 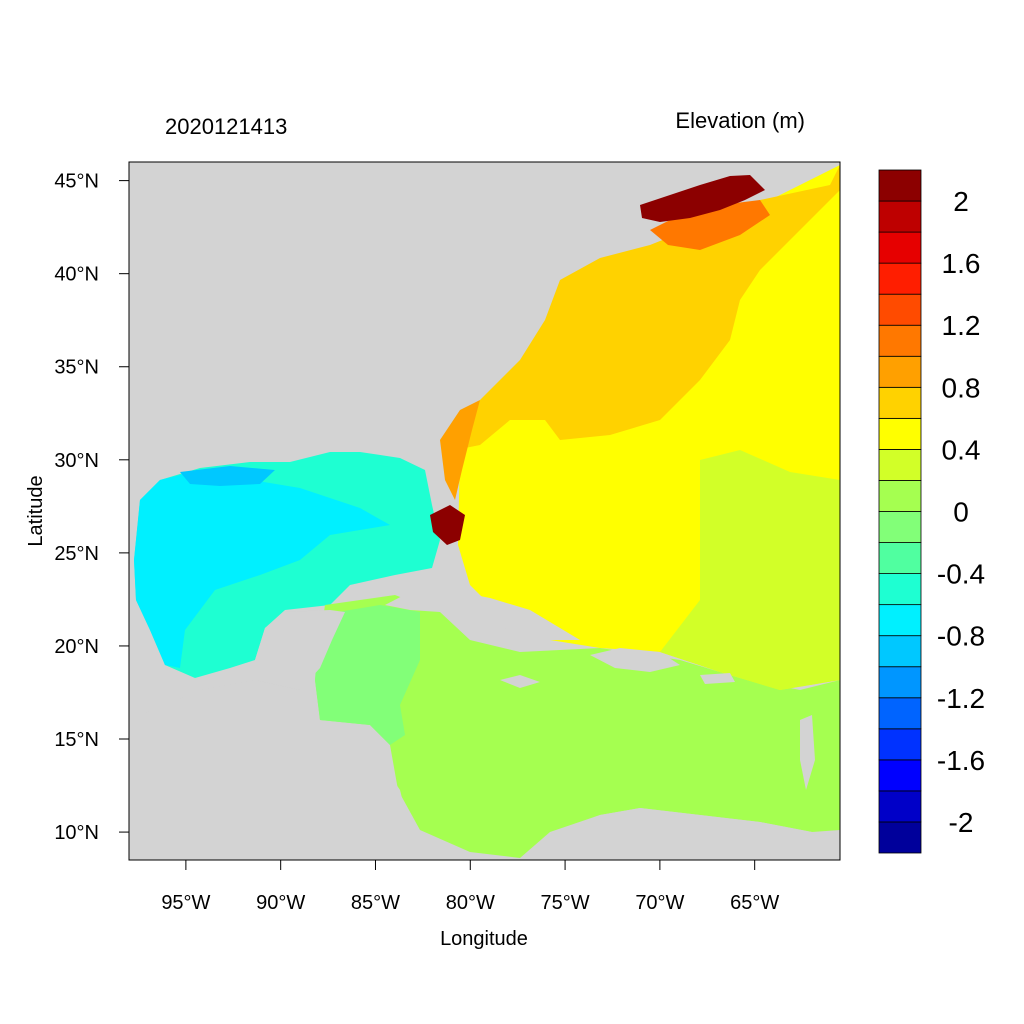 I want to click on colorbar-label: 0.8, so click(x=961, y=387).